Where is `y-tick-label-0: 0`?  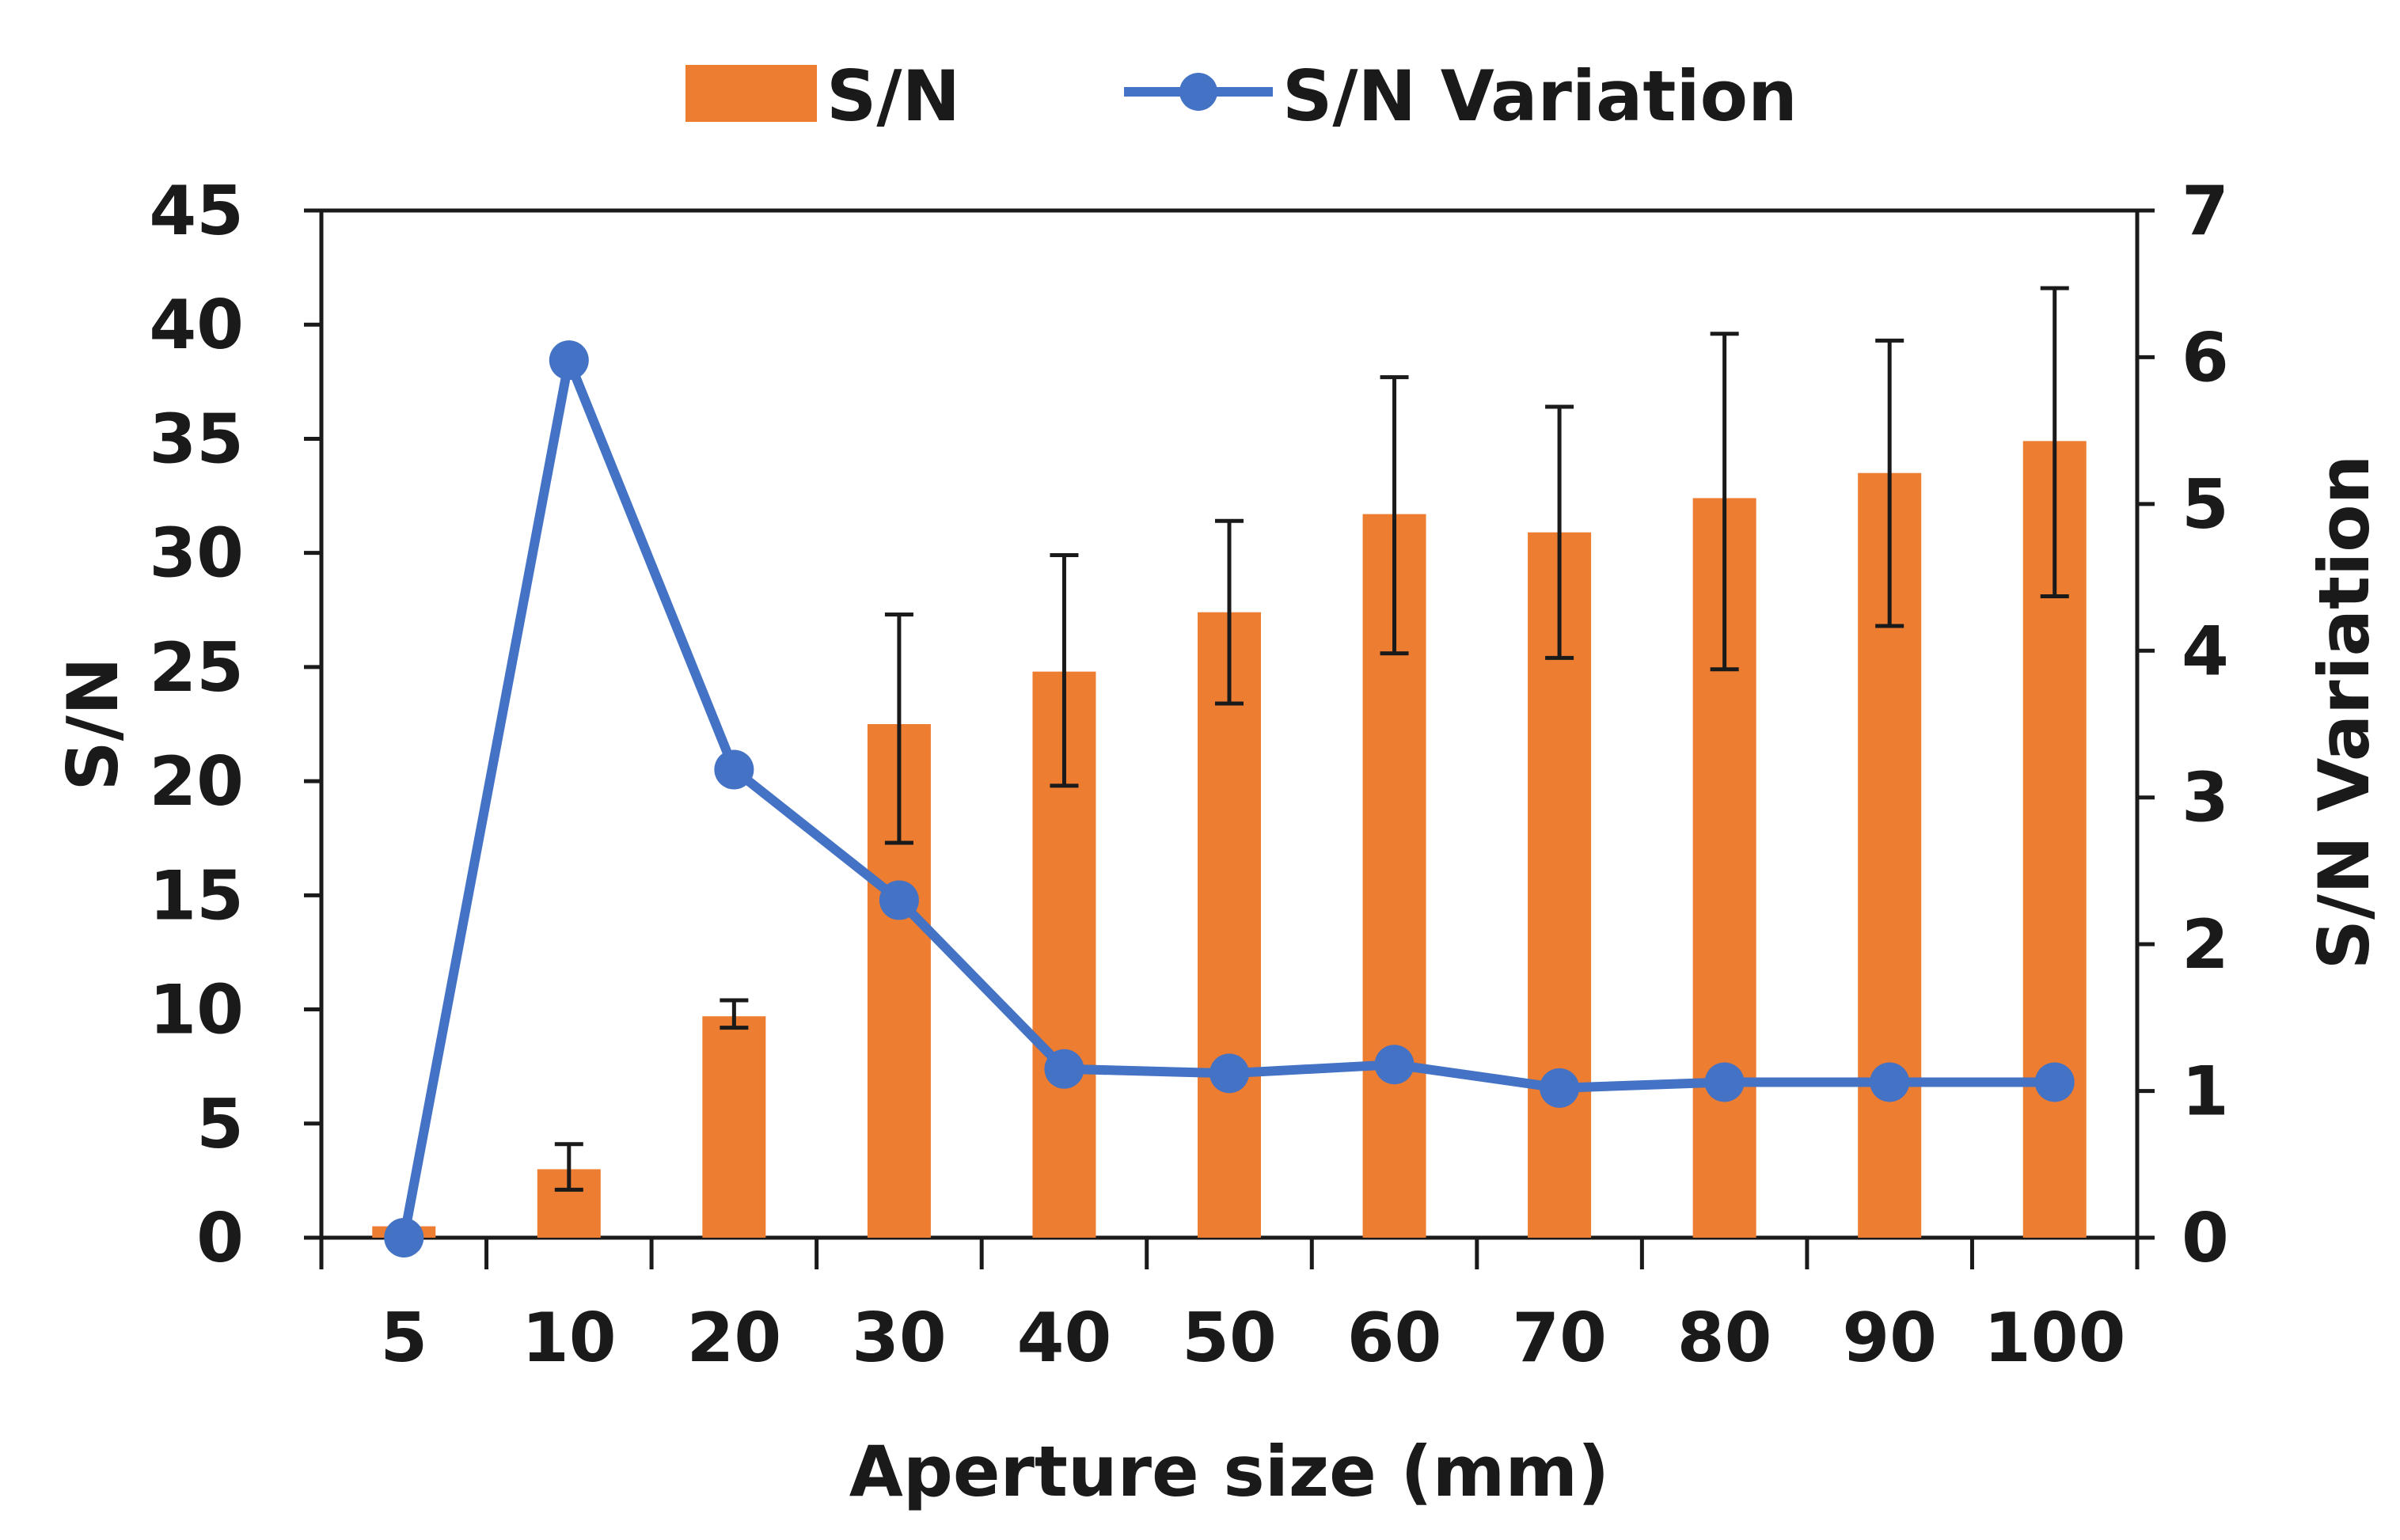
y-tick-label-0: 0 is located at coordinates (220, 1238).